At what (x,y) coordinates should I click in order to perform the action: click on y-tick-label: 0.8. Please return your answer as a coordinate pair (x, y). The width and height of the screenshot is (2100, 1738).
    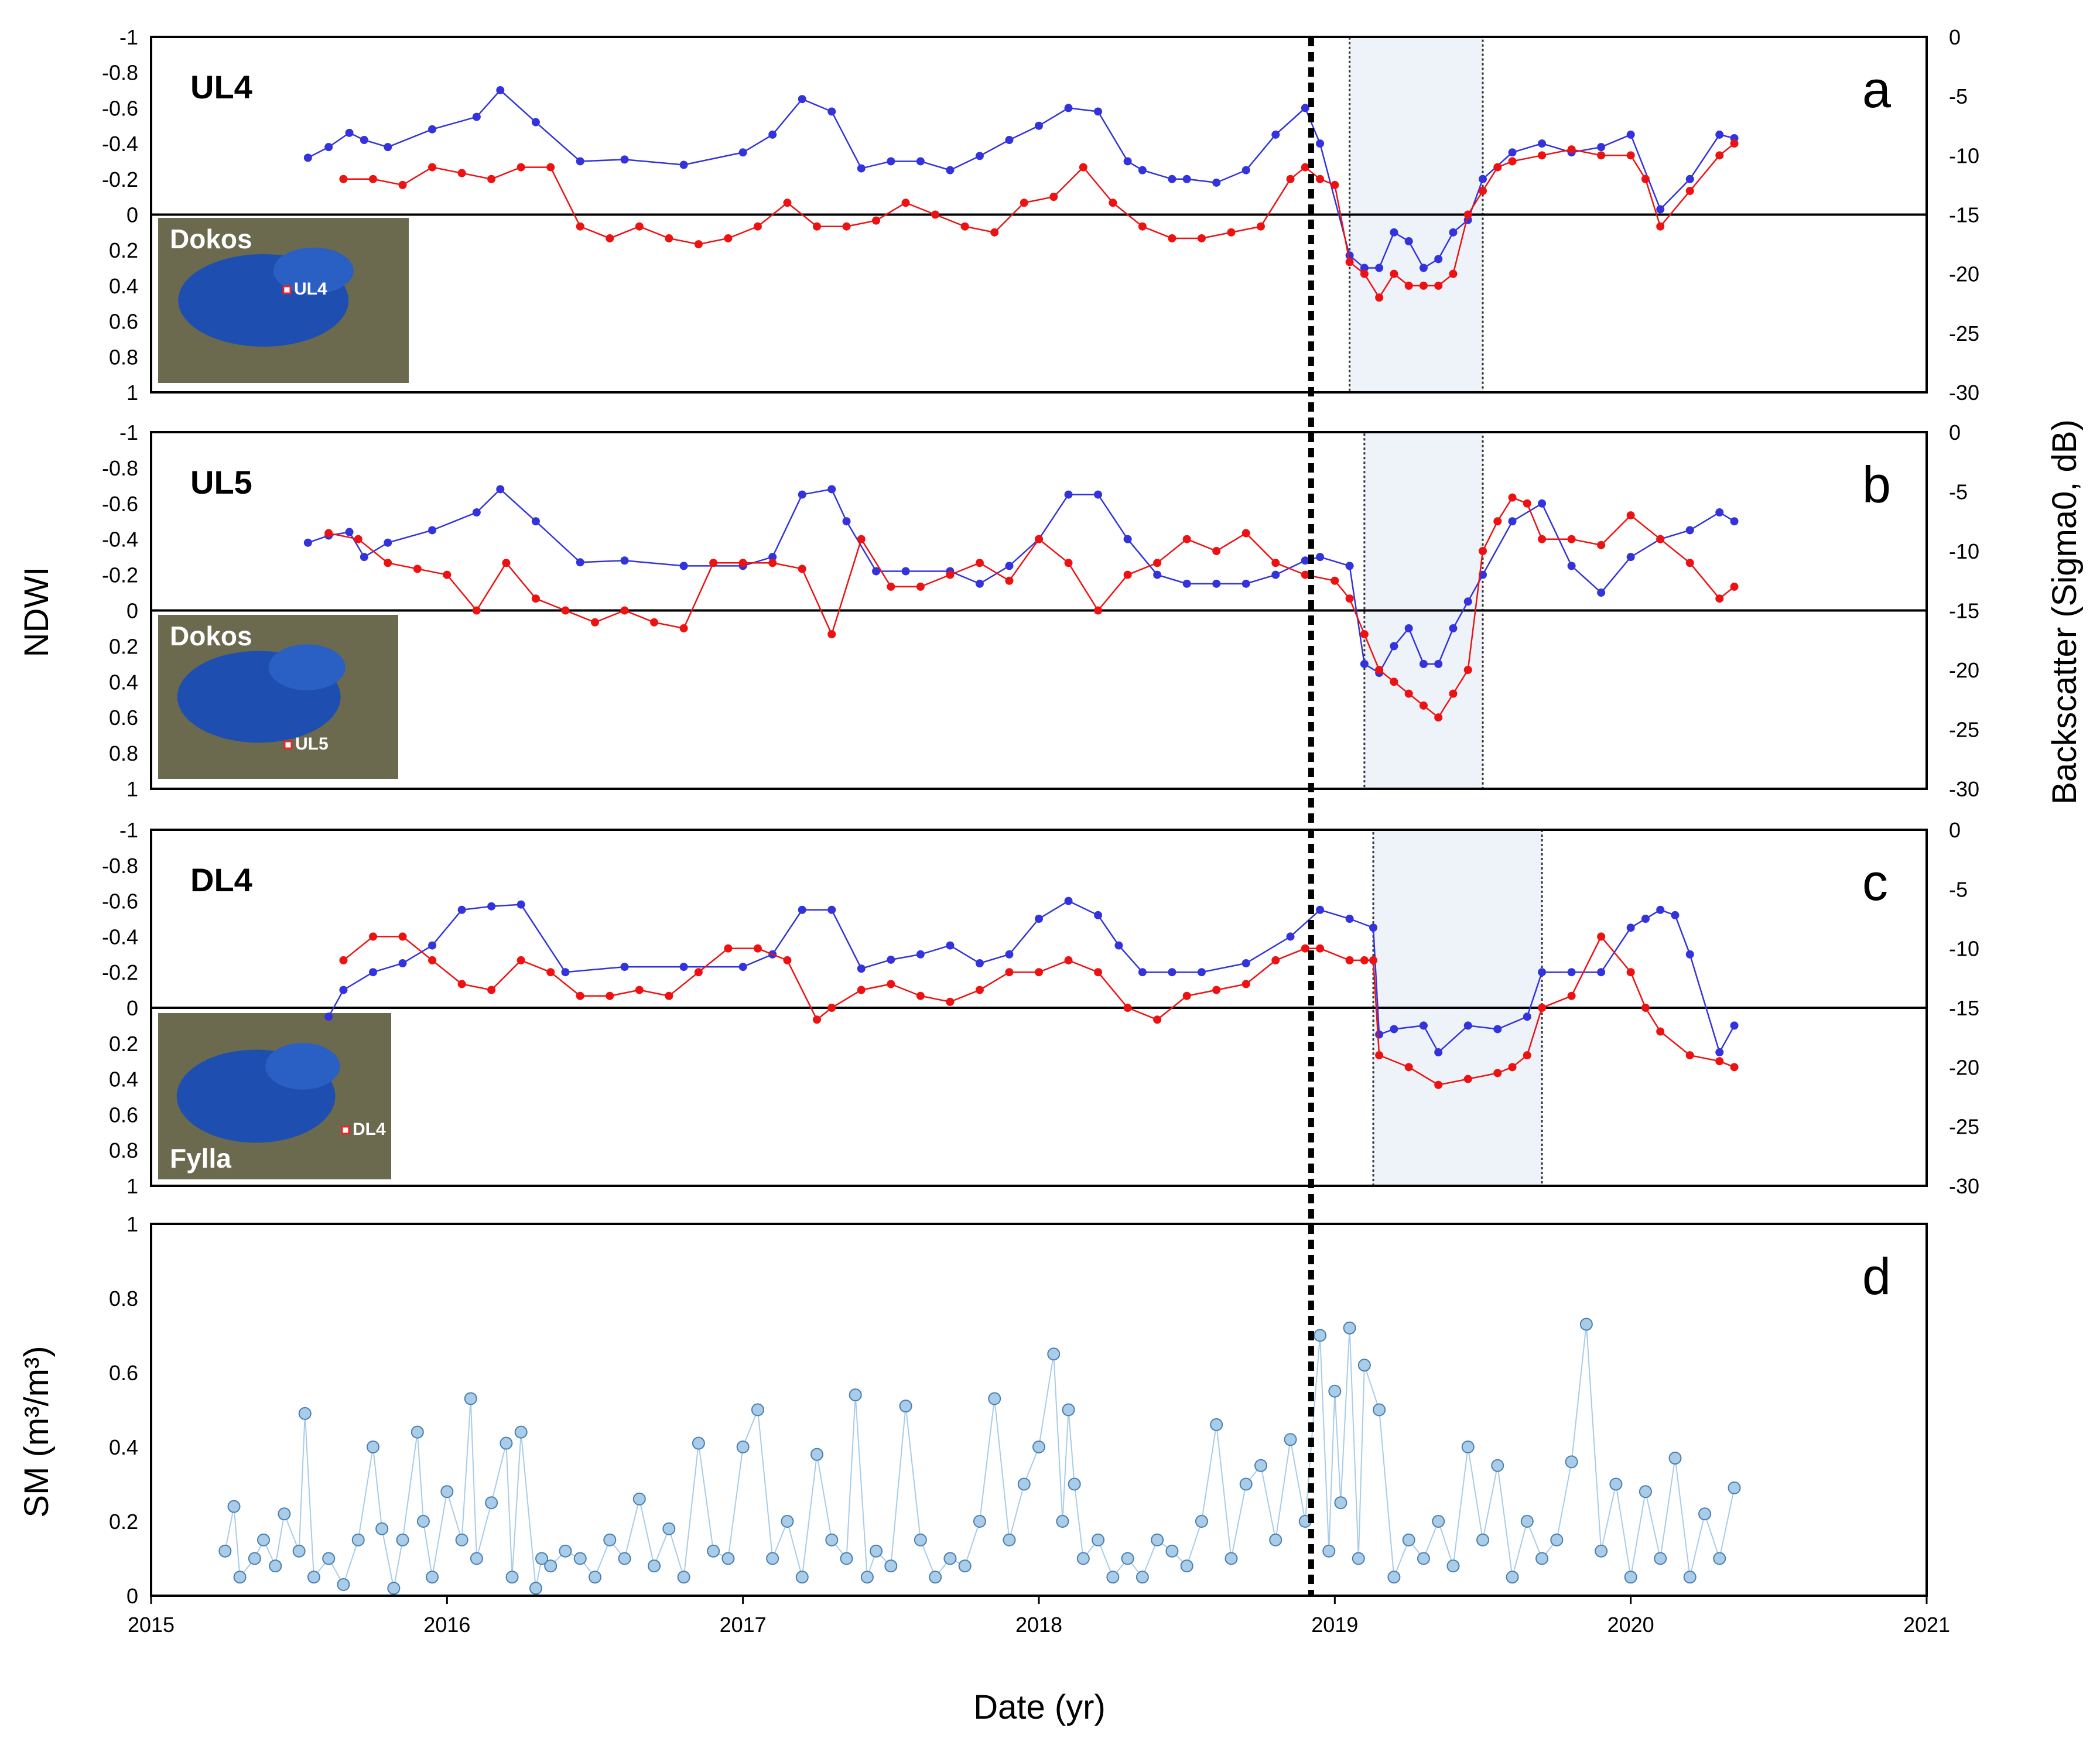
    Looking at the image, I should click on (123, 357).